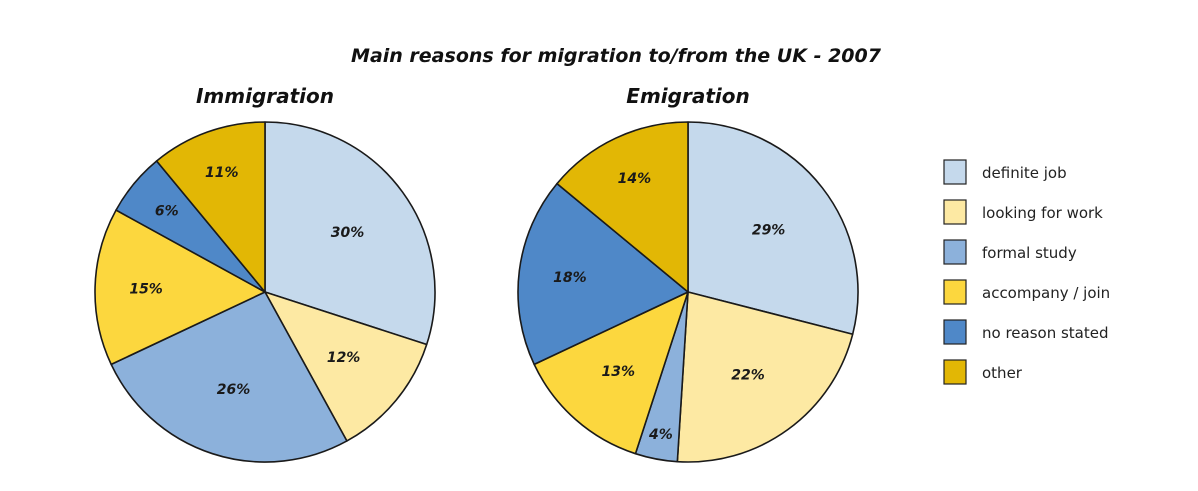 This screenshot has height=491, width=1198. Describe the element at coordinates (167, 212) in the screenshot. I see `slice-label-immigration-no-reason-stated: 6%` at that location.